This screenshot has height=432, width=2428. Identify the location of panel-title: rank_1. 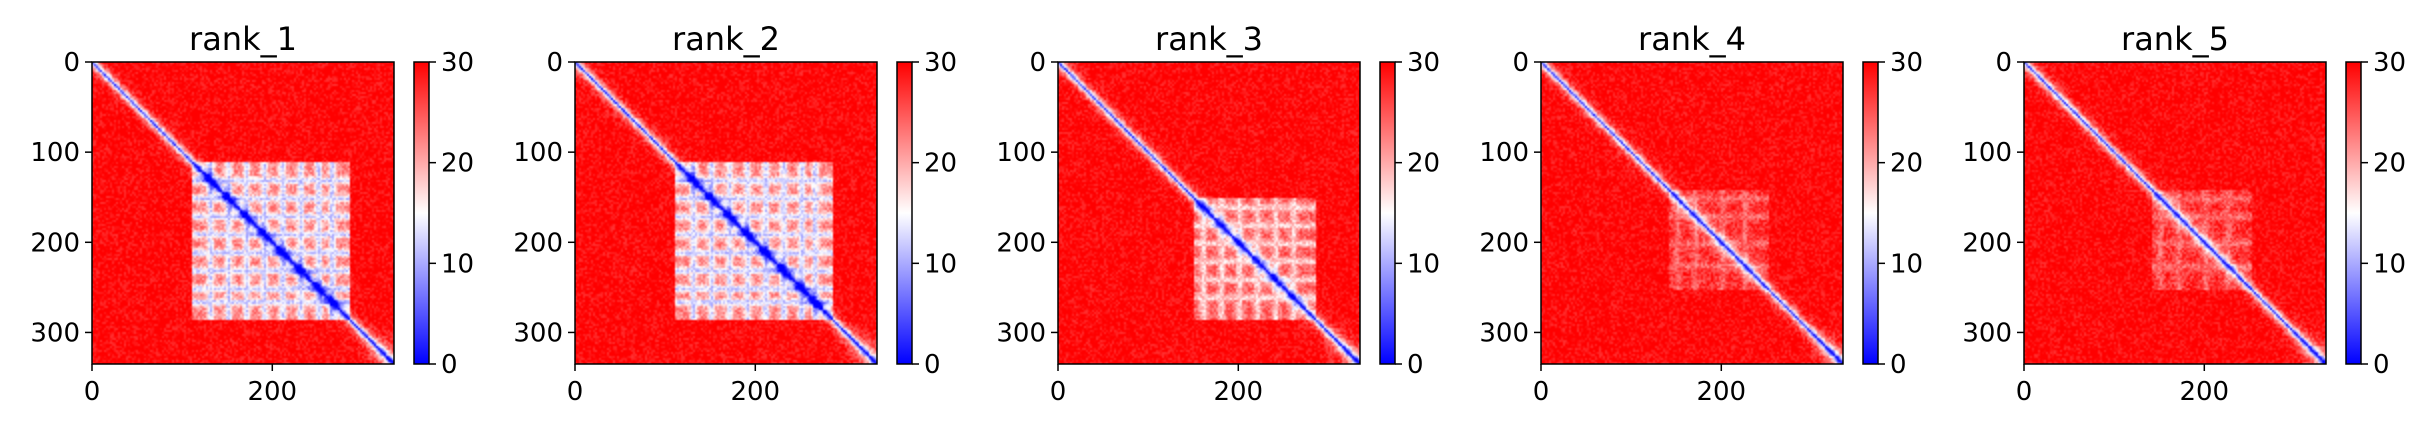
(243, 39).